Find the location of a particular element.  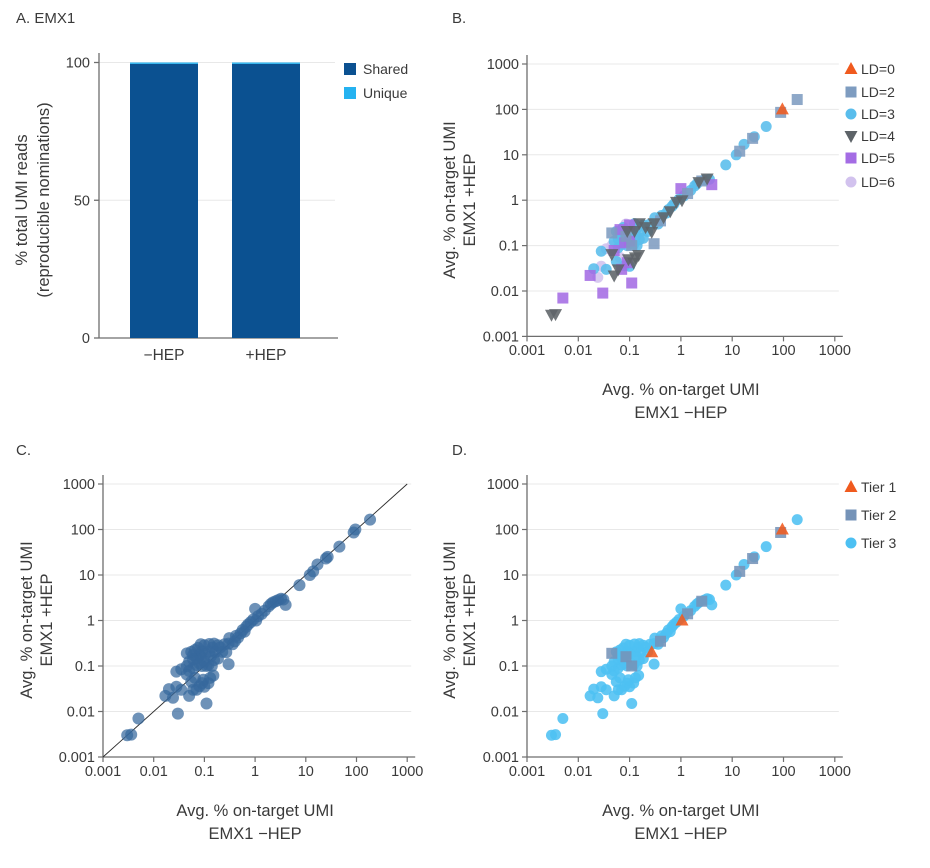

svg-text: Tier 2 is located at coordinates (878, 515).